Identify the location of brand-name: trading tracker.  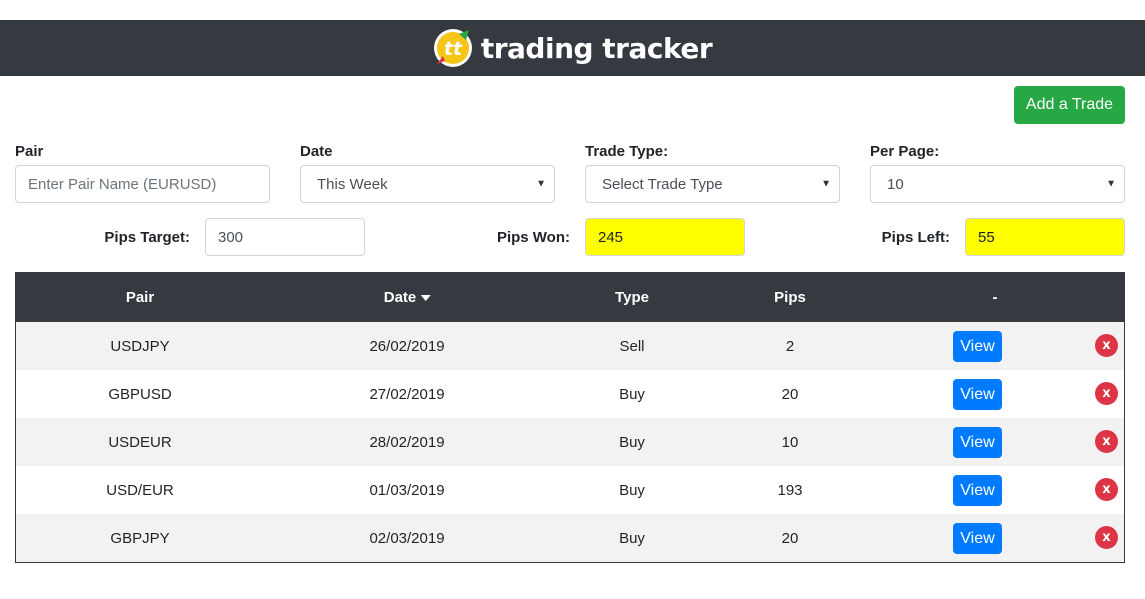
(596, 48).